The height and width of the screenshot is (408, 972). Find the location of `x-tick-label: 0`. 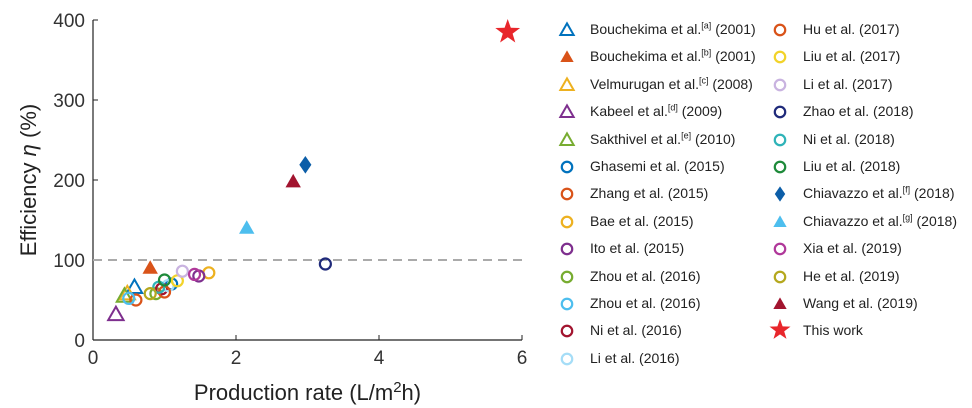

x-tick-label: 0 is located at coordinates (93, 358).